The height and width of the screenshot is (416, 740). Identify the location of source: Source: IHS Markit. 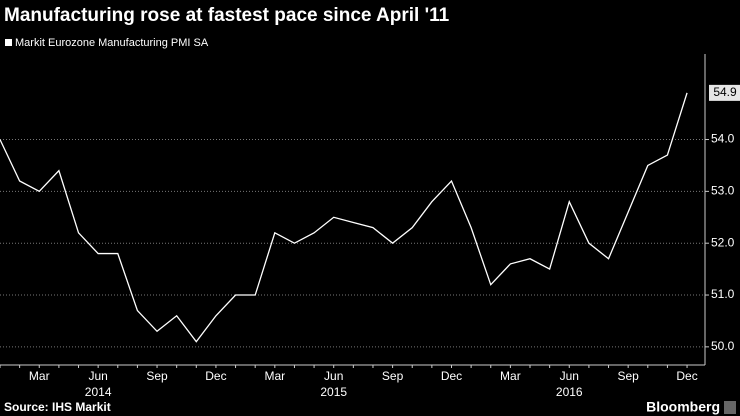
(57, 407).